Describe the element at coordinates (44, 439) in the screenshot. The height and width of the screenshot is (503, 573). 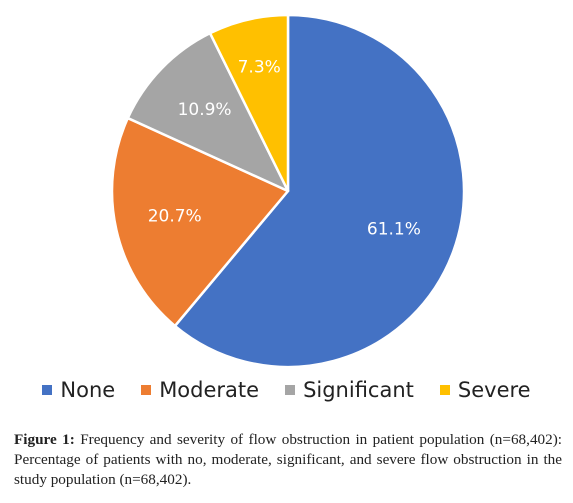
I see `figure-caption-label: Figure 1:` at that location.